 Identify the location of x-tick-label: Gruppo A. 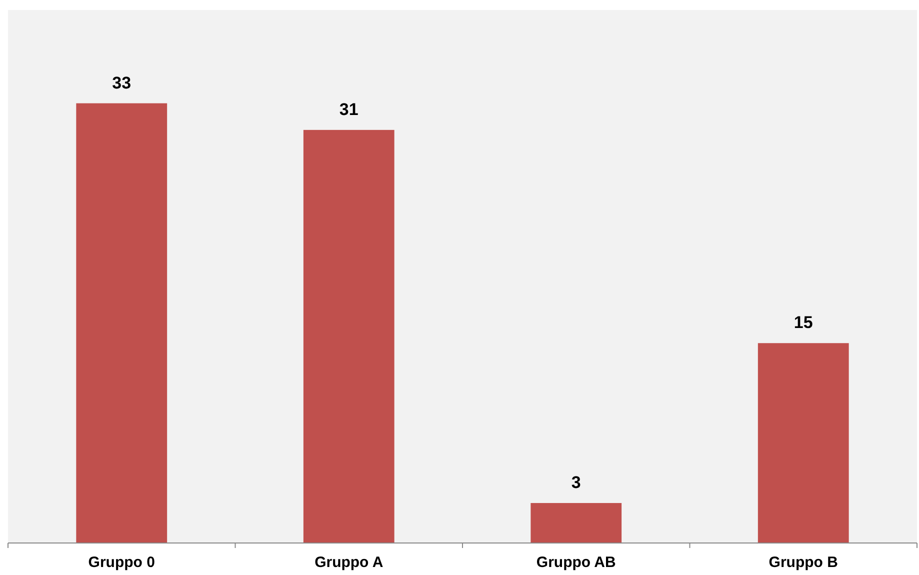
(349, 562).